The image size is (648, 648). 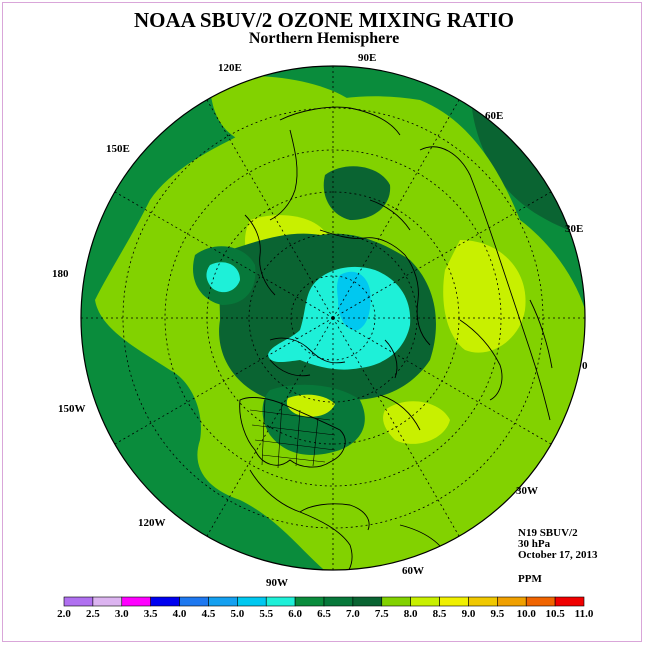 What do you see at coordinates (410, 614) in the screenshot?
I see `colorbar-tick-label: 8.0` at bounding box center [410, 614].